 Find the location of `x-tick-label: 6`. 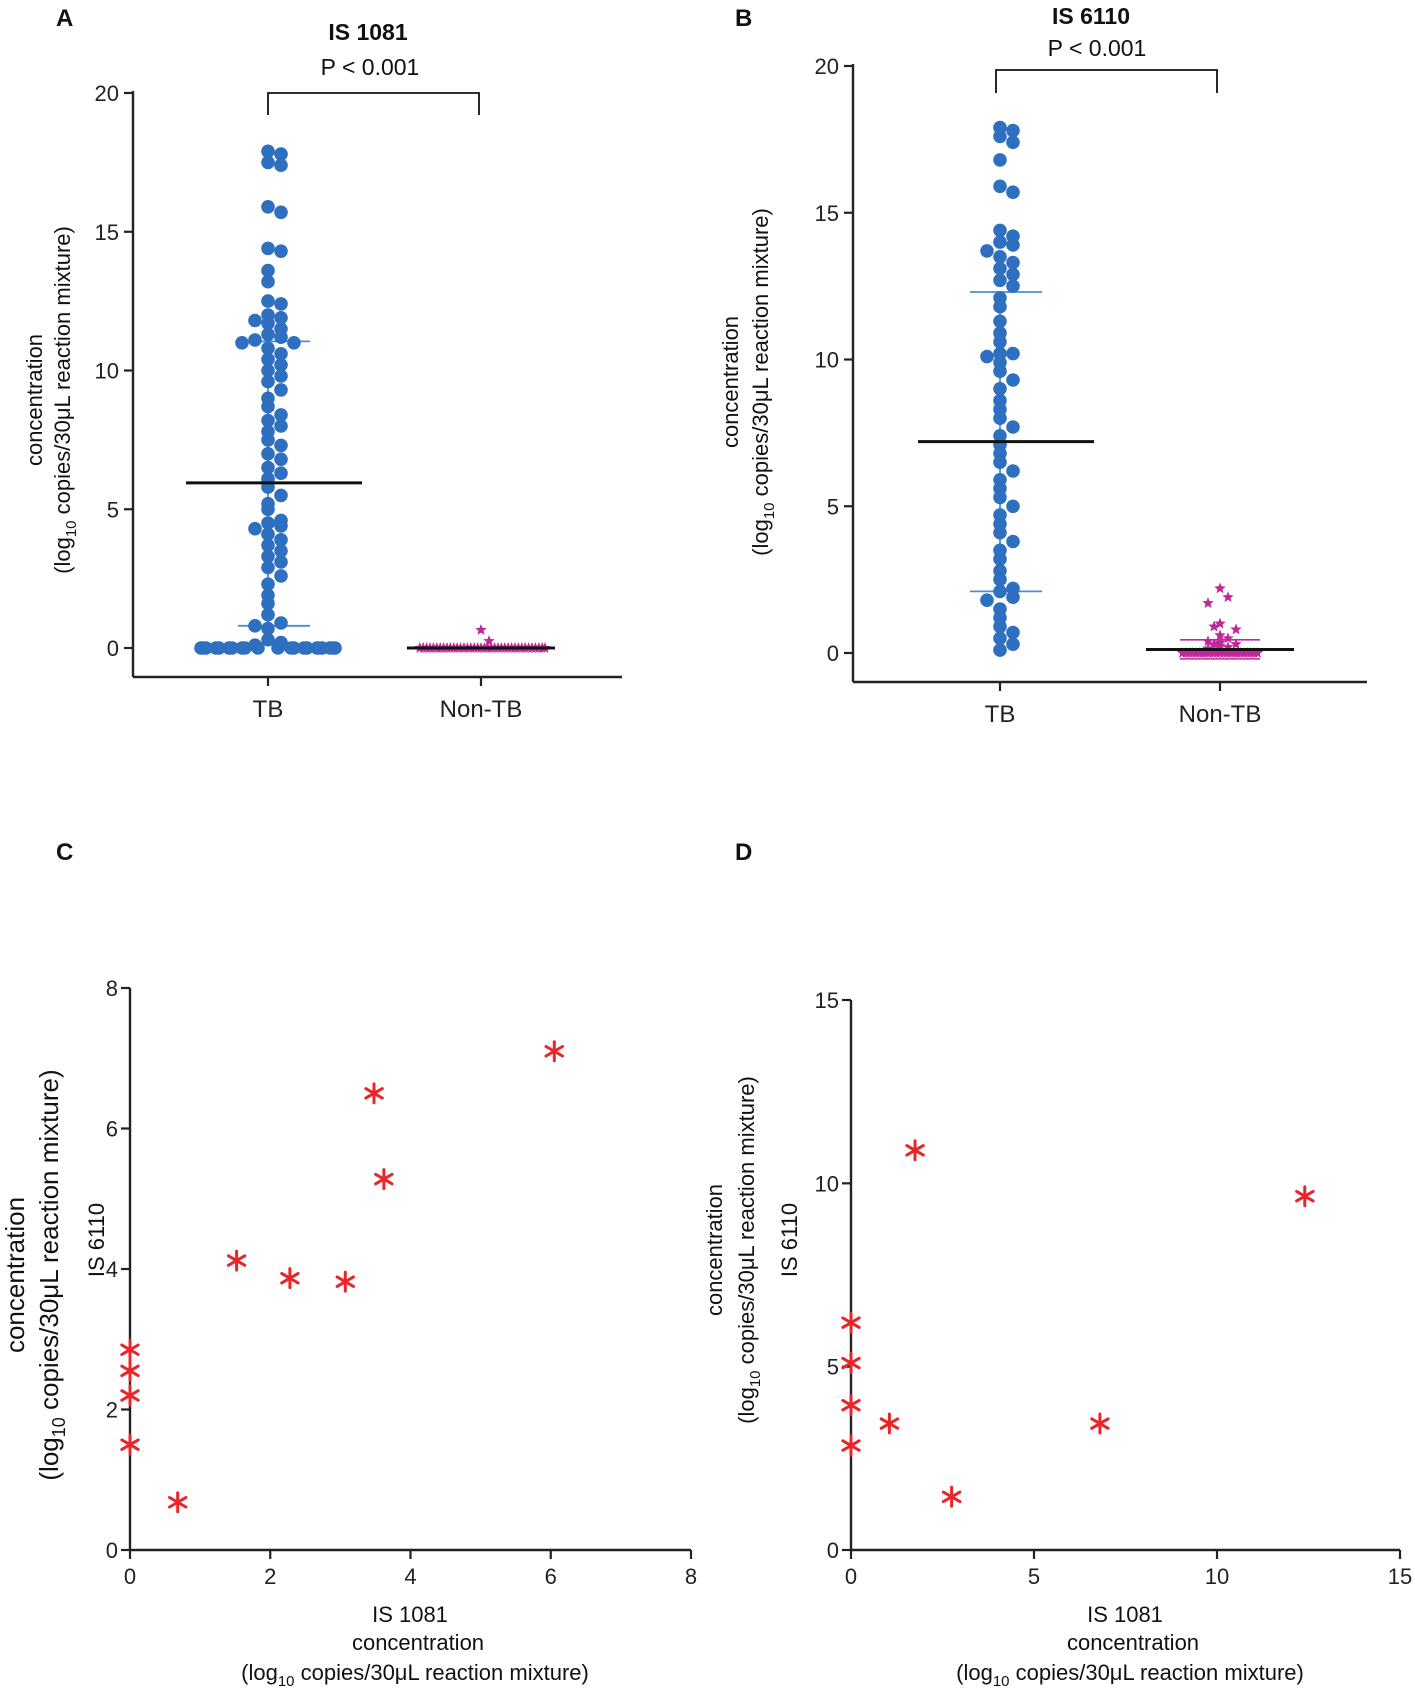

x-tick-label: 6 is located at coordinates (551, 1576).